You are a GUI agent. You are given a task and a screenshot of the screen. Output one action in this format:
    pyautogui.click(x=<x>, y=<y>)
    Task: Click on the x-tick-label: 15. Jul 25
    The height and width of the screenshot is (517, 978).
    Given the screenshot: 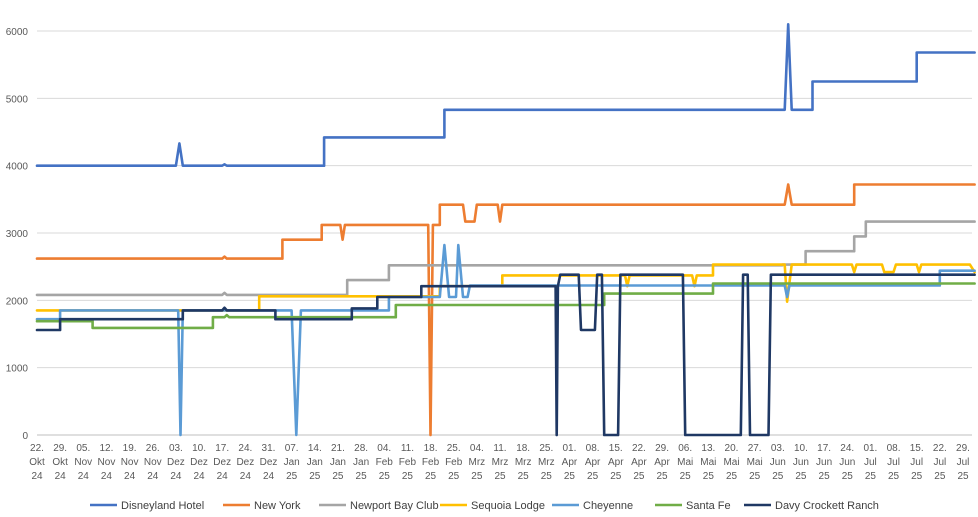 What is the action you would take?
    pyautogui.click(x=917, y=462)
    